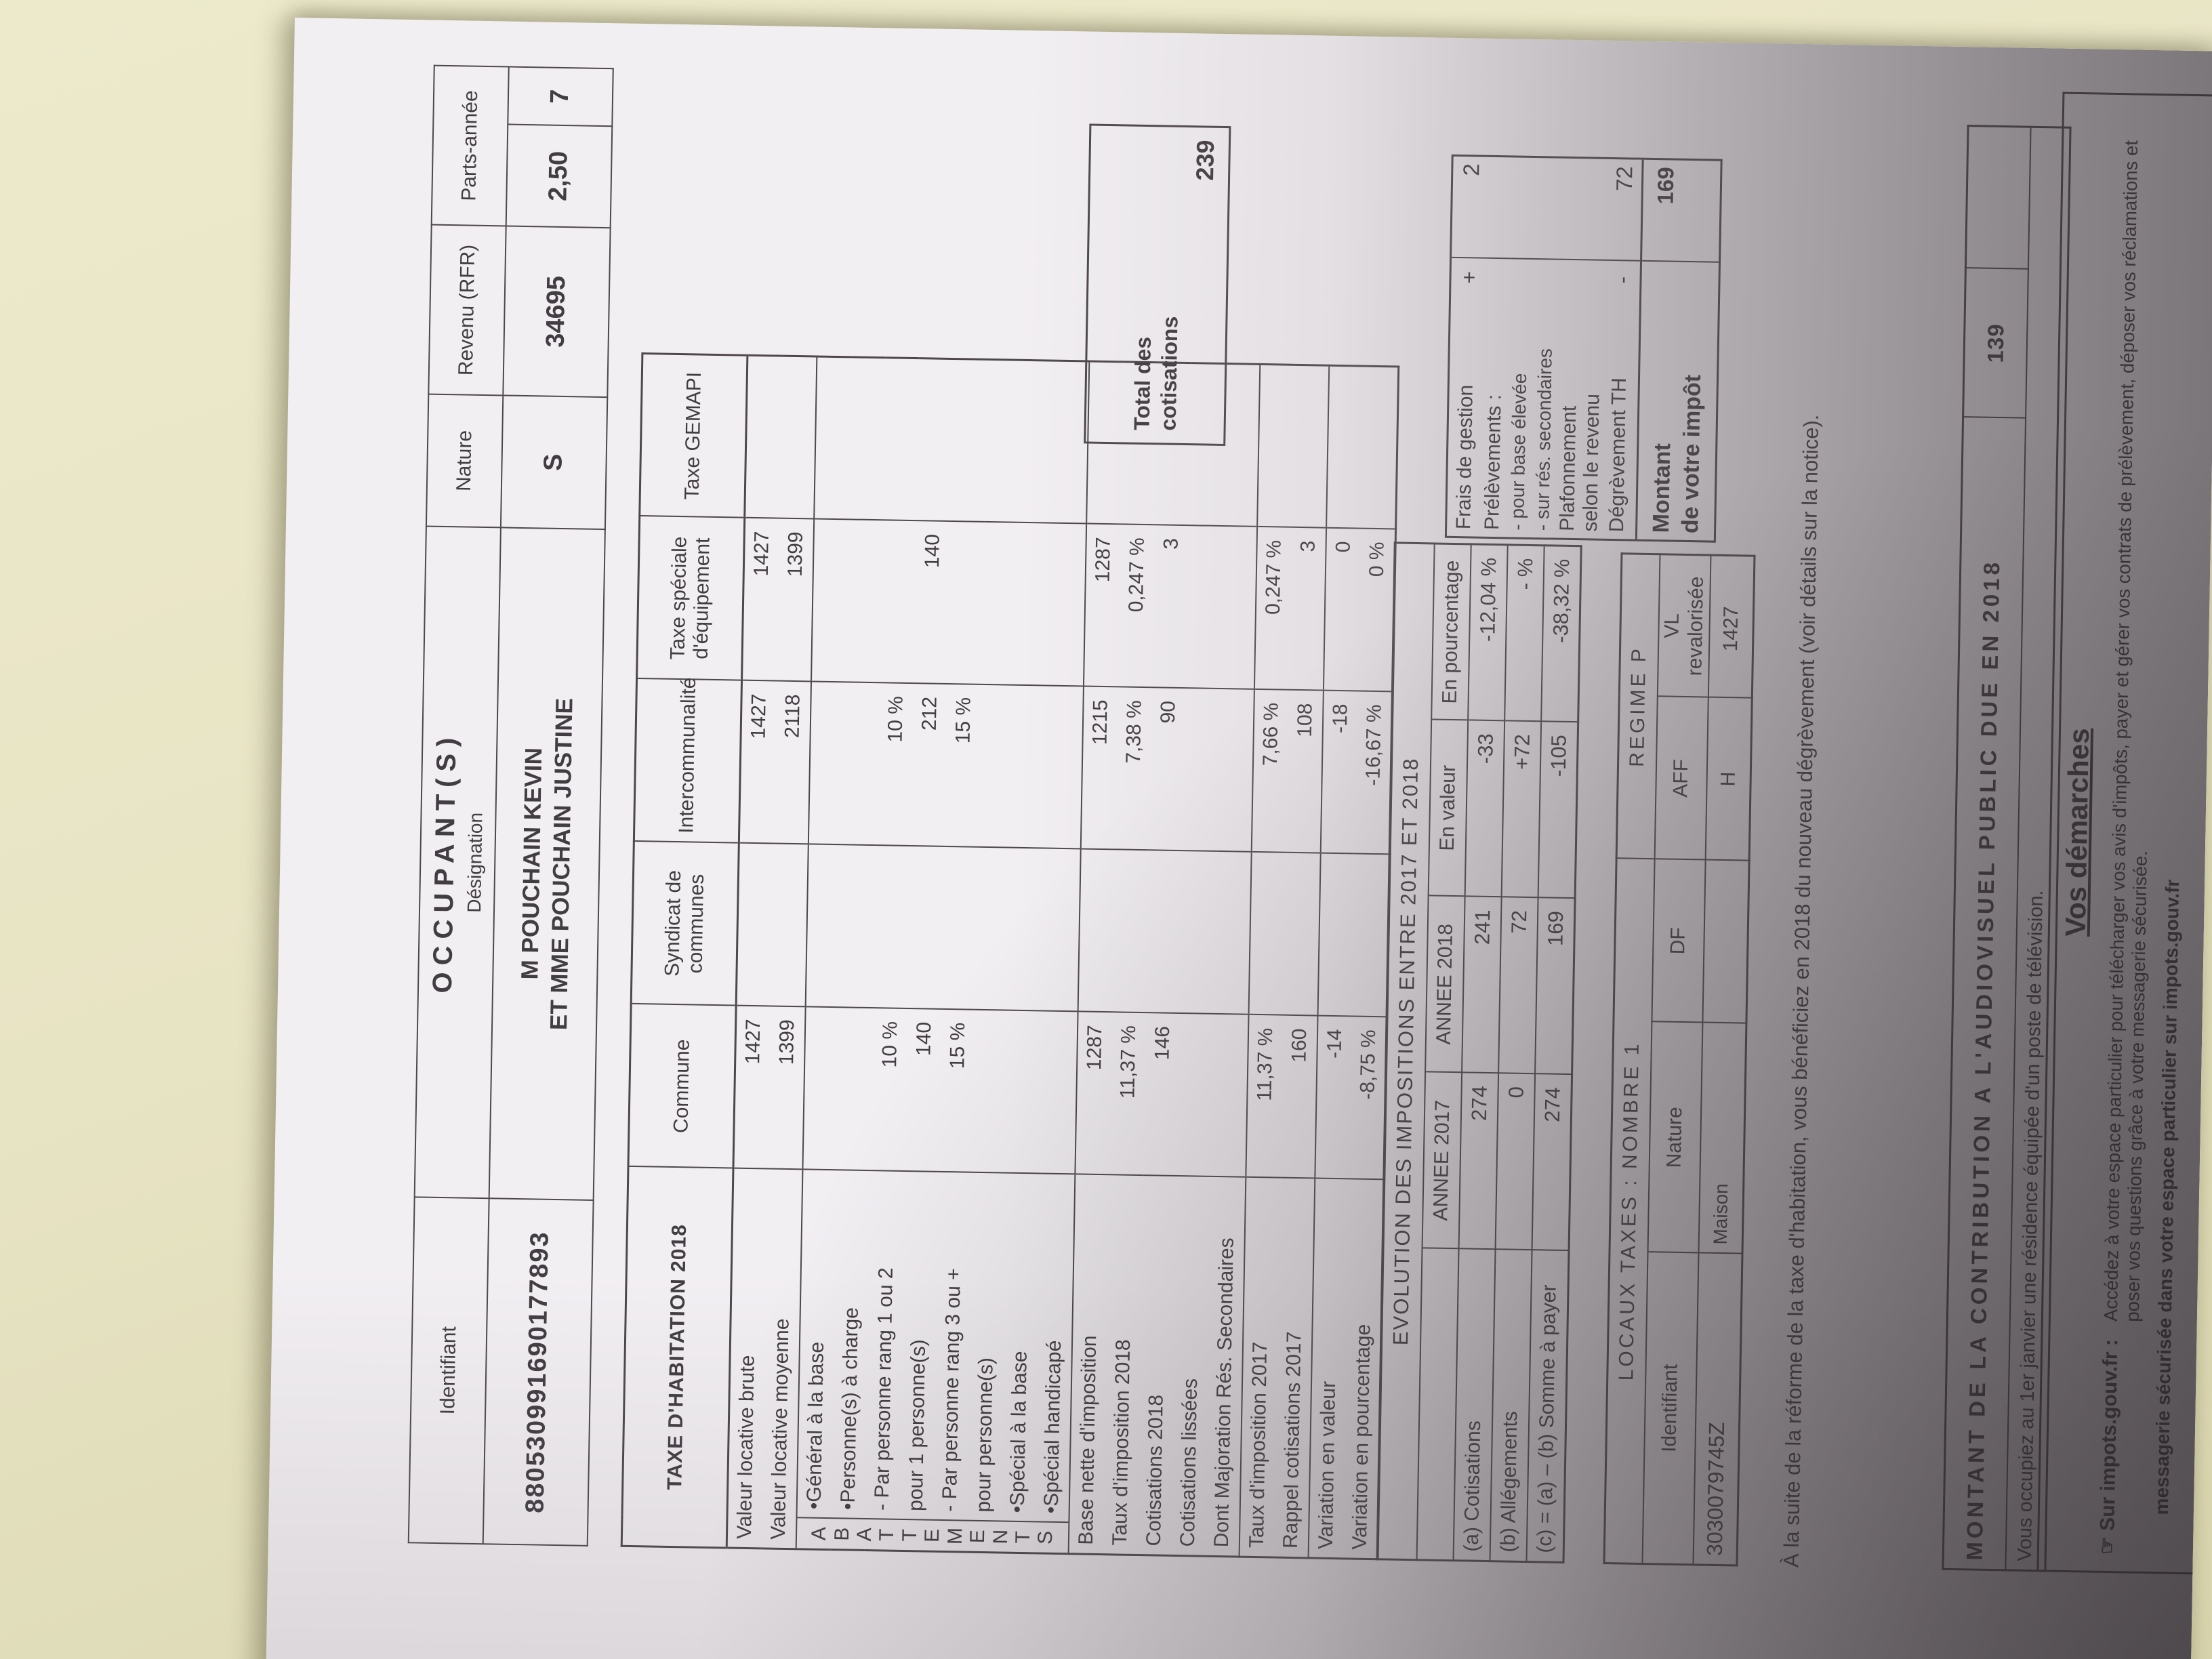 Image resolution: width=2212 pixels, height=1659 pixels. I want to click on th-cell: 0 %, so click(1376, 611).